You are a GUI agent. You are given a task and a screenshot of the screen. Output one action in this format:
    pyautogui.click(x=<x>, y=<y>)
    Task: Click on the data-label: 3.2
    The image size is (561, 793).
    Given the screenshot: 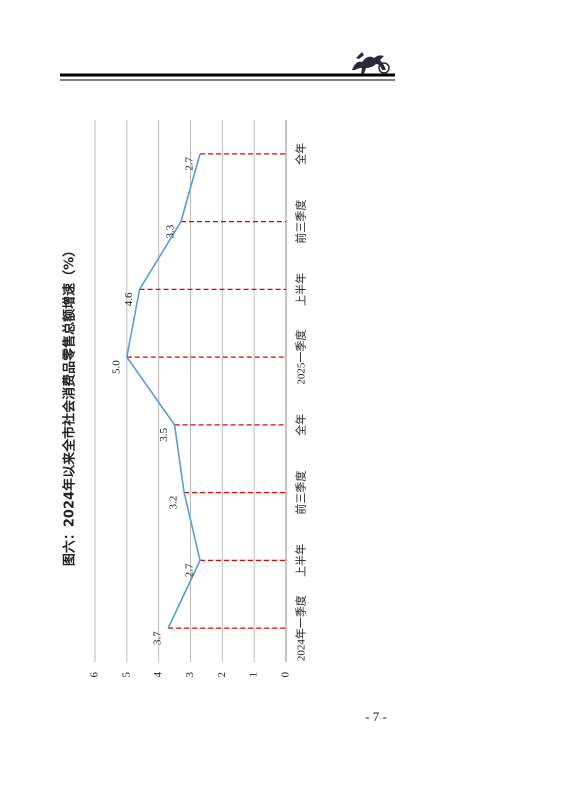 What is the action you would take?
    pyautogui.click(x=174, y=503)
    